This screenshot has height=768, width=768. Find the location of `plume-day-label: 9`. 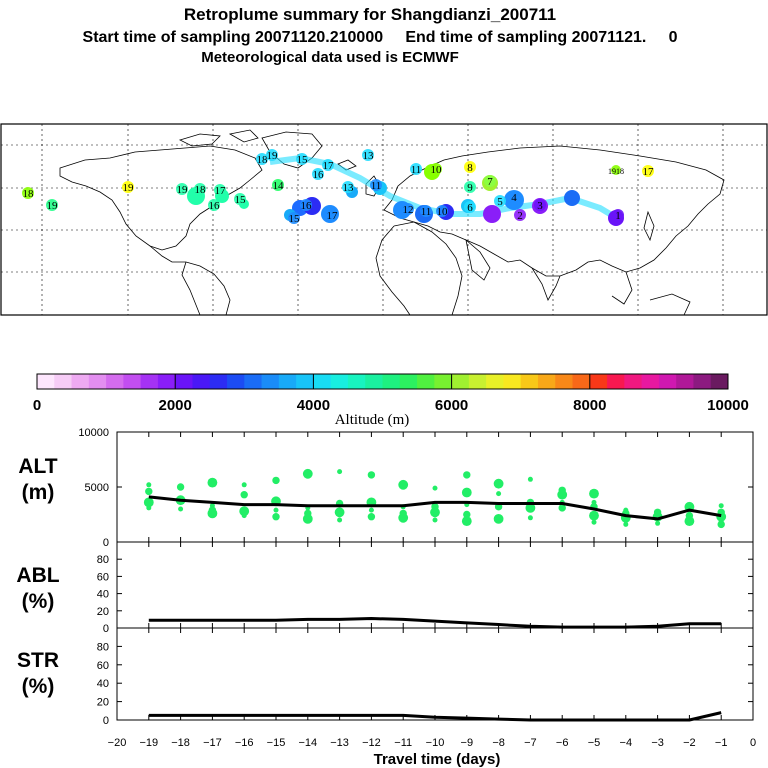

plume-day-label: 9 is located at coordinates (470, 188).